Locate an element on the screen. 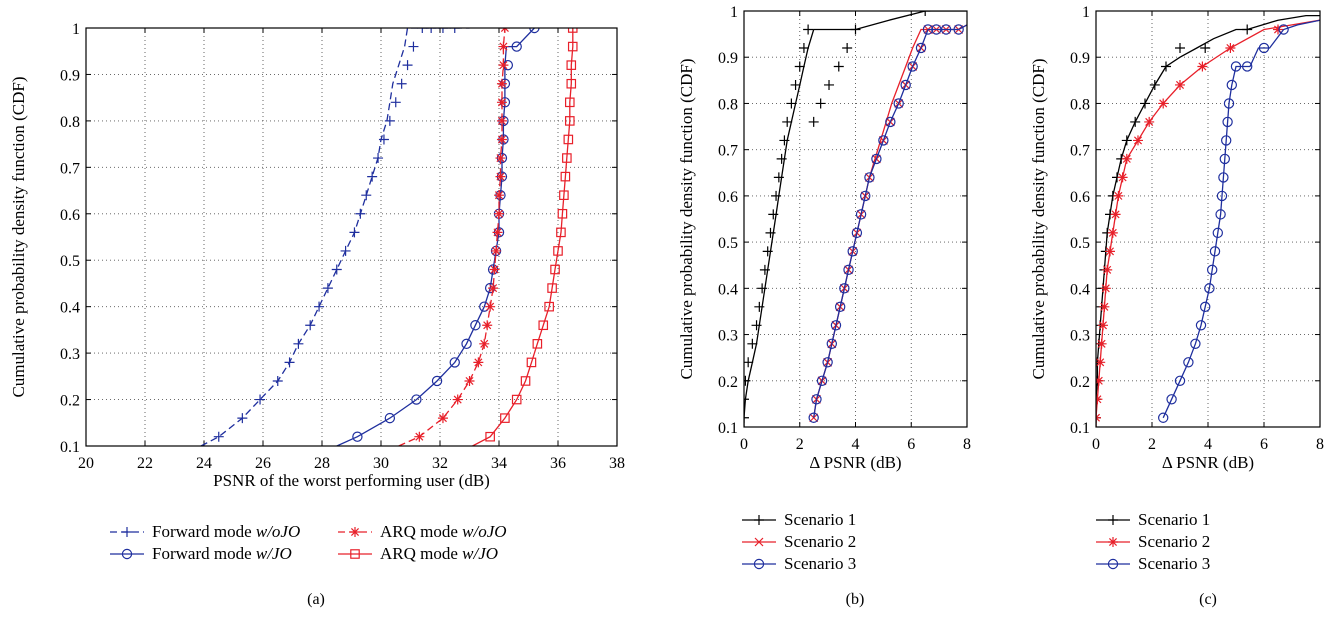 The height and width of the screenshot is (624, 1334). legend-label: Forward mode w/JO is located at coordinates (222, 553).